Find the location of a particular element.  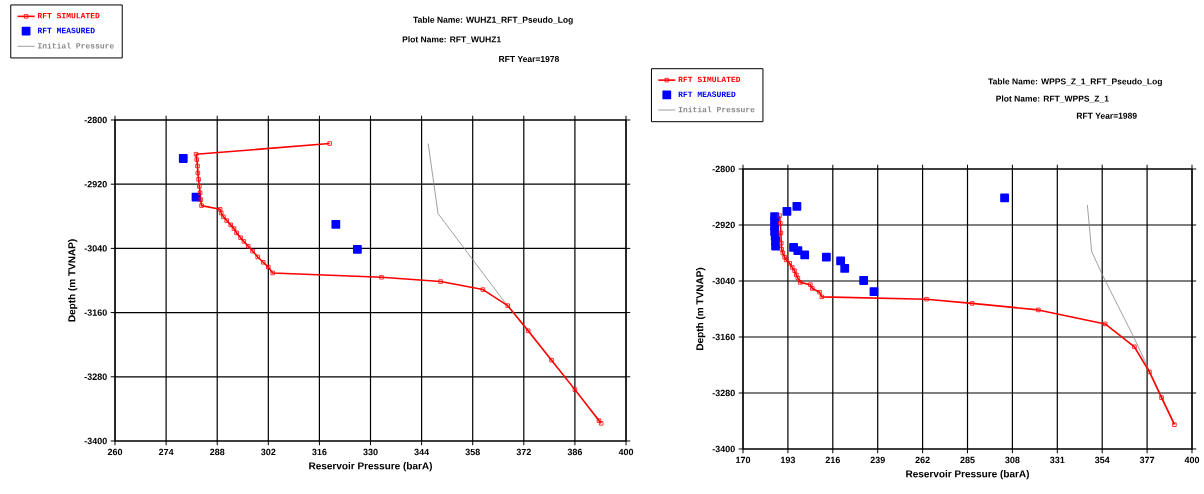

x-tick-label: 274 is located at coordinates (166, 452).